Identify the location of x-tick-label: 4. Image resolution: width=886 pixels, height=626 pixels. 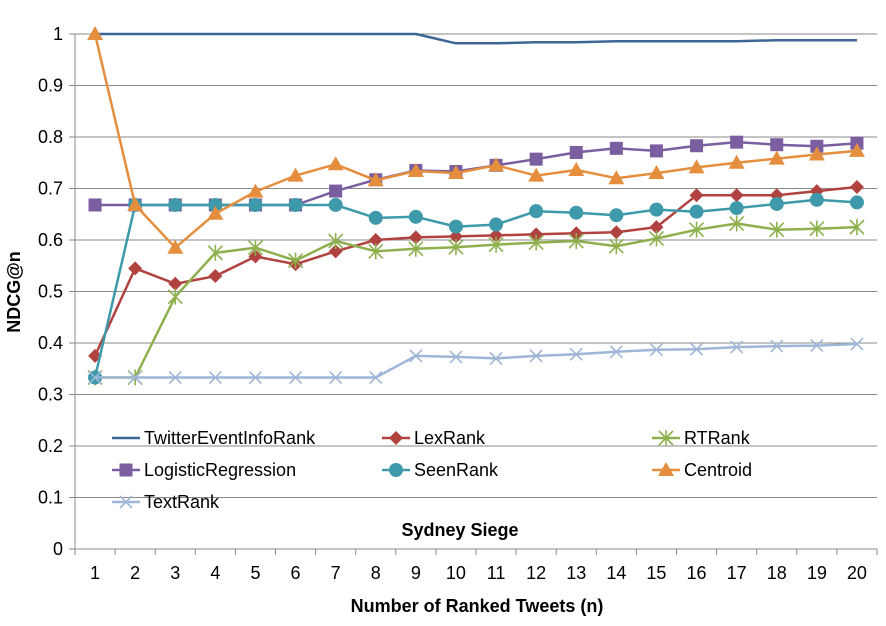
(215, 573).